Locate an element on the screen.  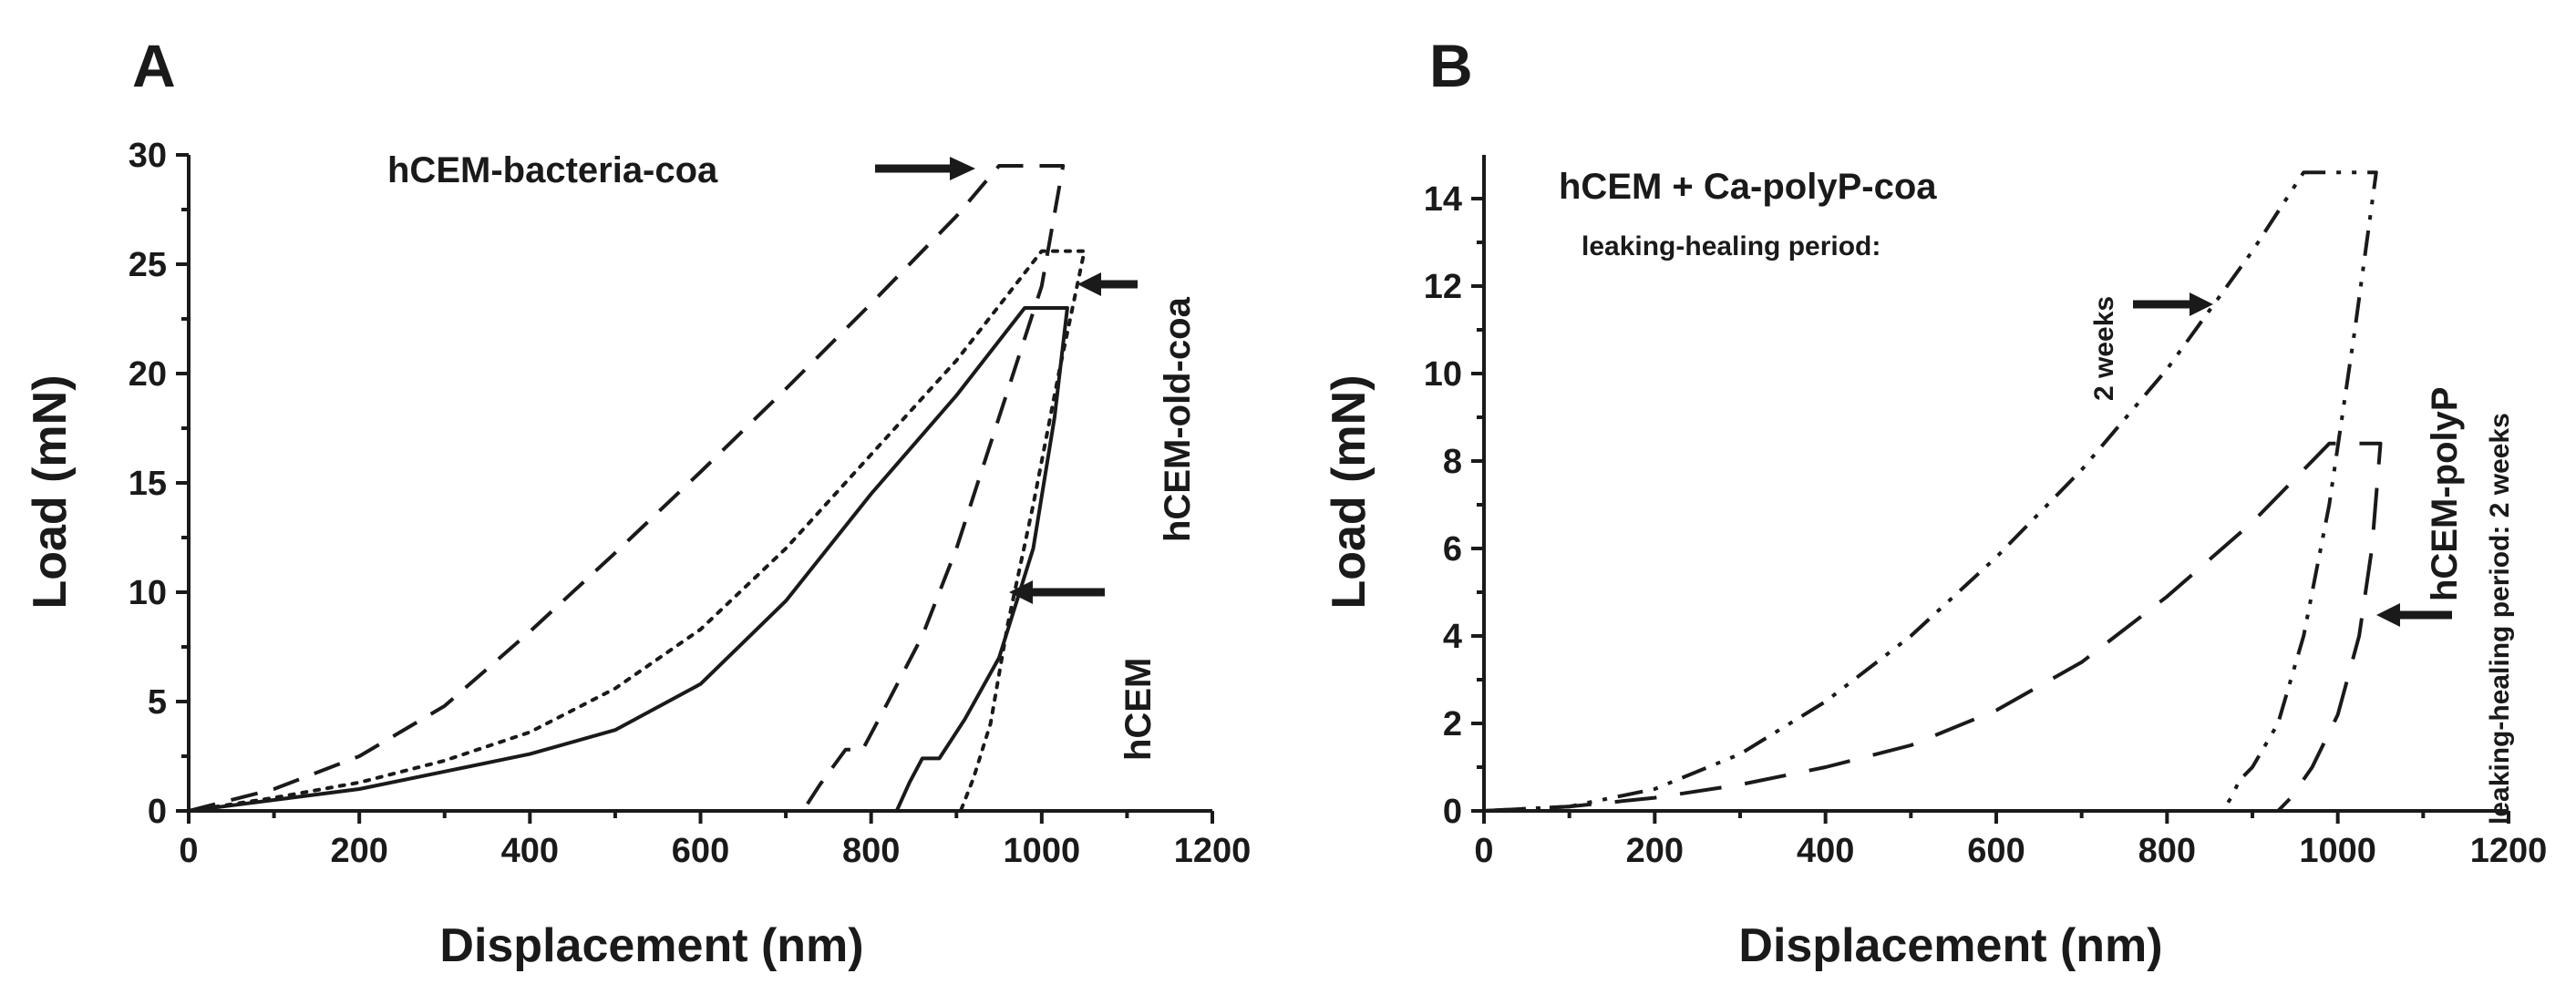
panel-a-y-tick-label: 10 is located at coordinates (148, 593).